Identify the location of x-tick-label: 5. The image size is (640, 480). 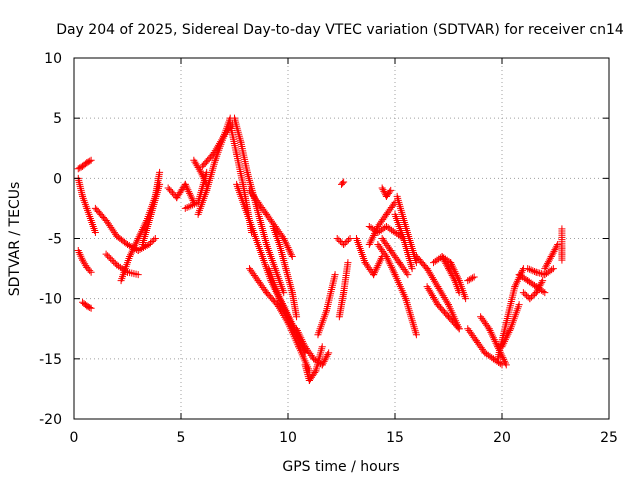
(181, 438).